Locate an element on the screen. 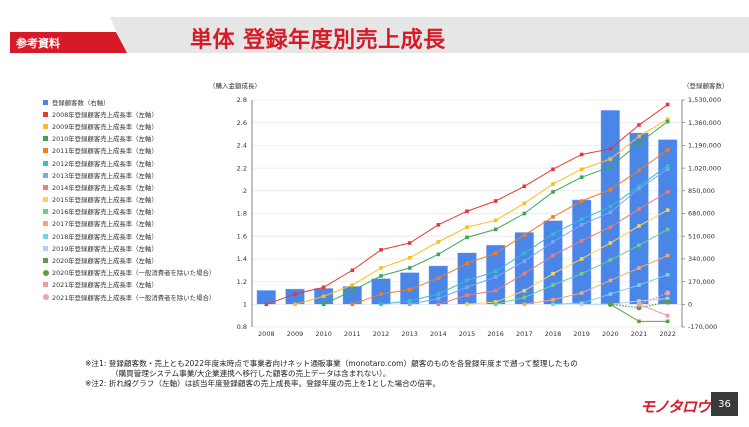 The width and height of the screenshot is (749, 427). left-tick-label: 1.8 is located at coordinates (242, 214).